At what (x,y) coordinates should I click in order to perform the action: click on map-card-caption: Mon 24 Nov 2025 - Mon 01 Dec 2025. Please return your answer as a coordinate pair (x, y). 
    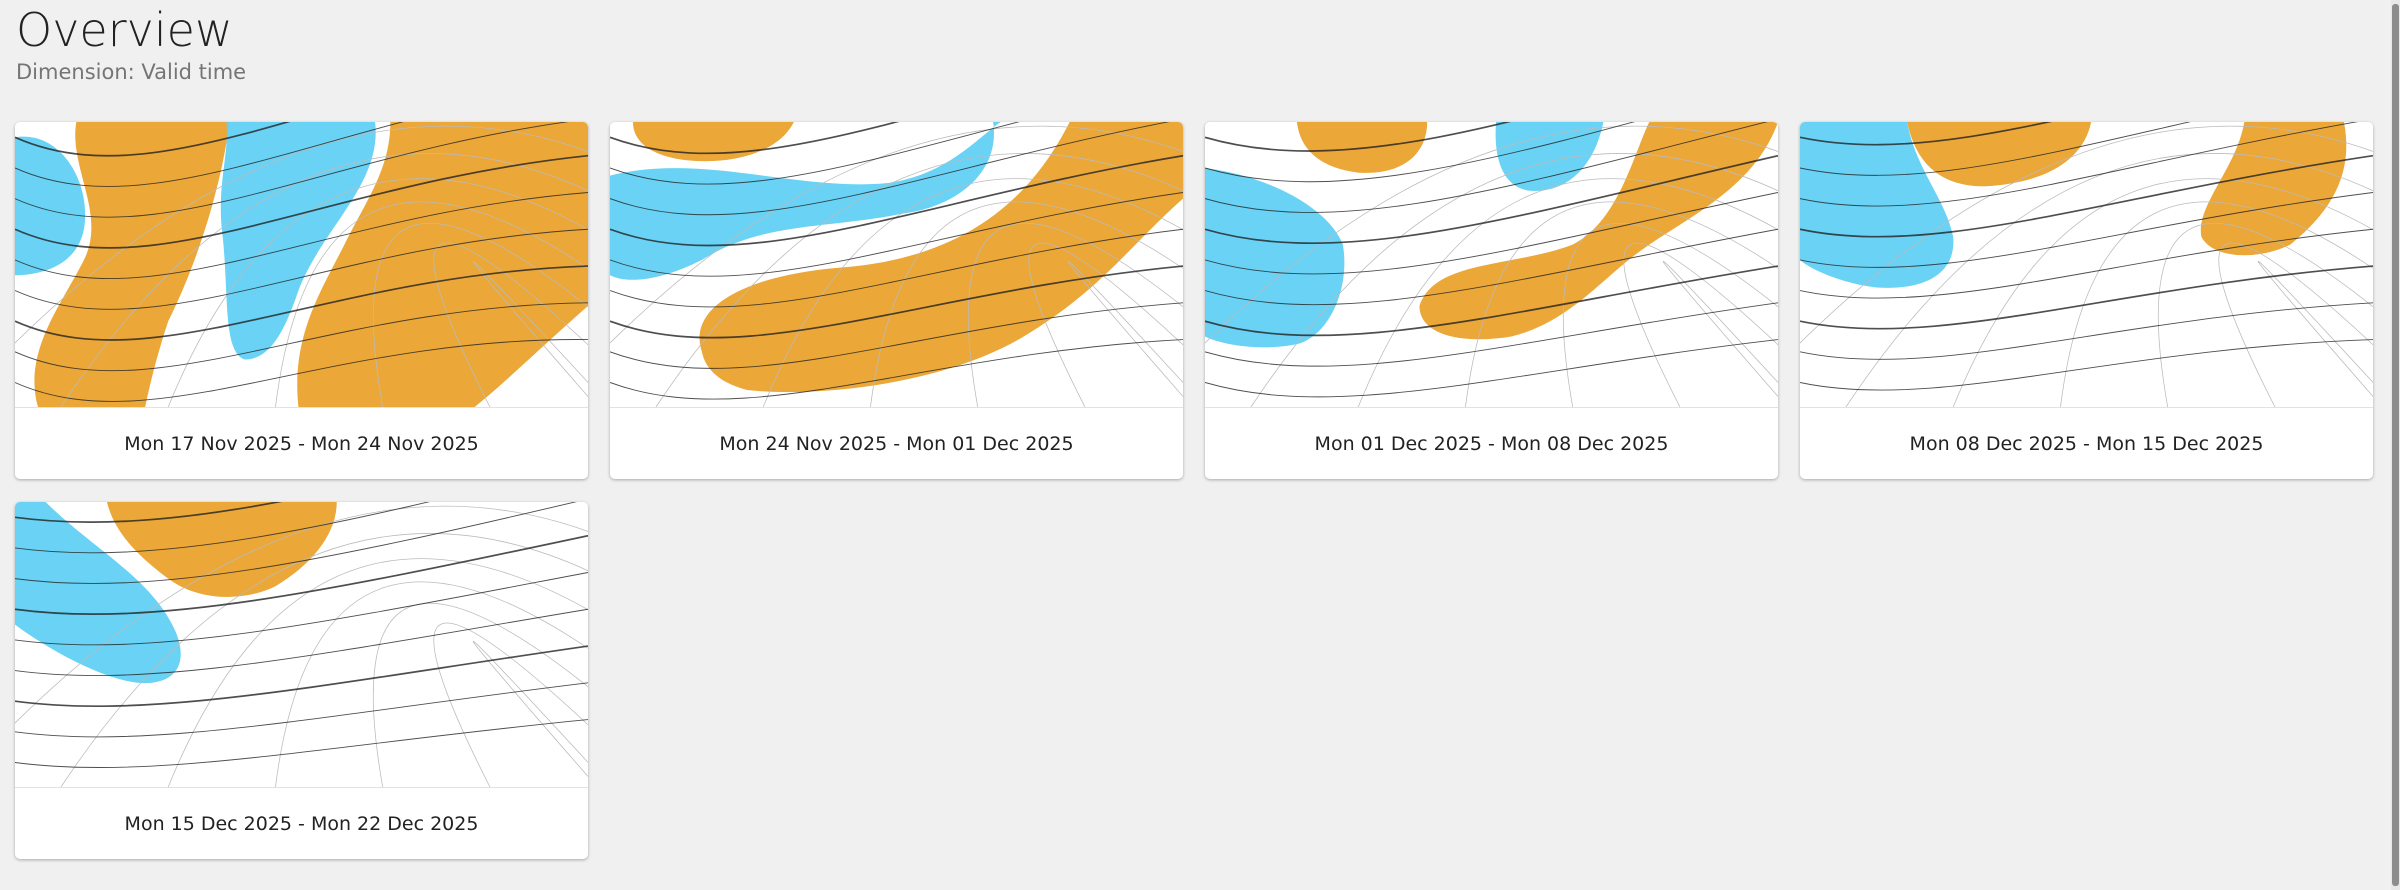
    Looking at the image, I should click on (896, 443).